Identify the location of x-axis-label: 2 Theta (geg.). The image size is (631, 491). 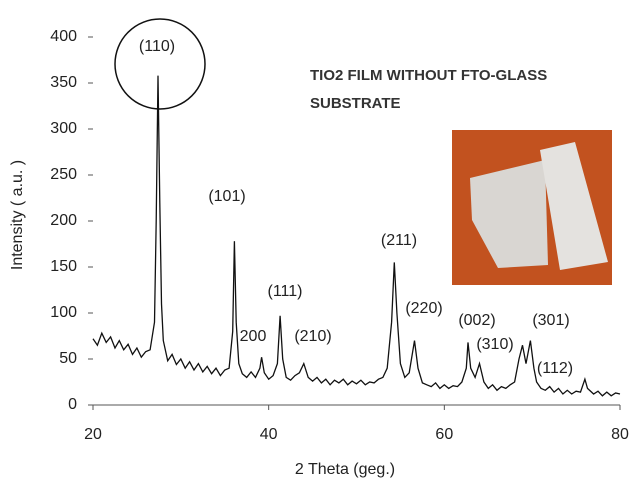
(345, 469).